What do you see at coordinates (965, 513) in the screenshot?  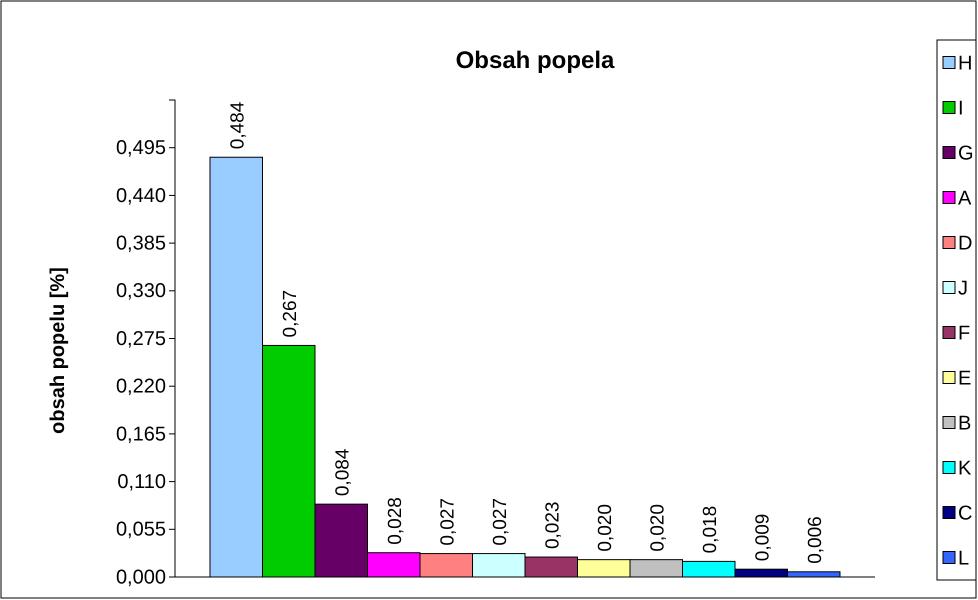 I see `legend-label: C` at bounding box center [965, 513].